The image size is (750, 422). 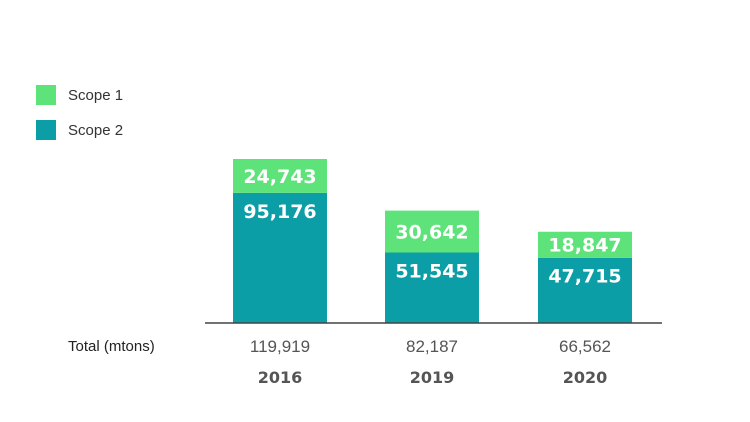 I want to click on bar-scope-1-2019, so click(x=432, y=231).